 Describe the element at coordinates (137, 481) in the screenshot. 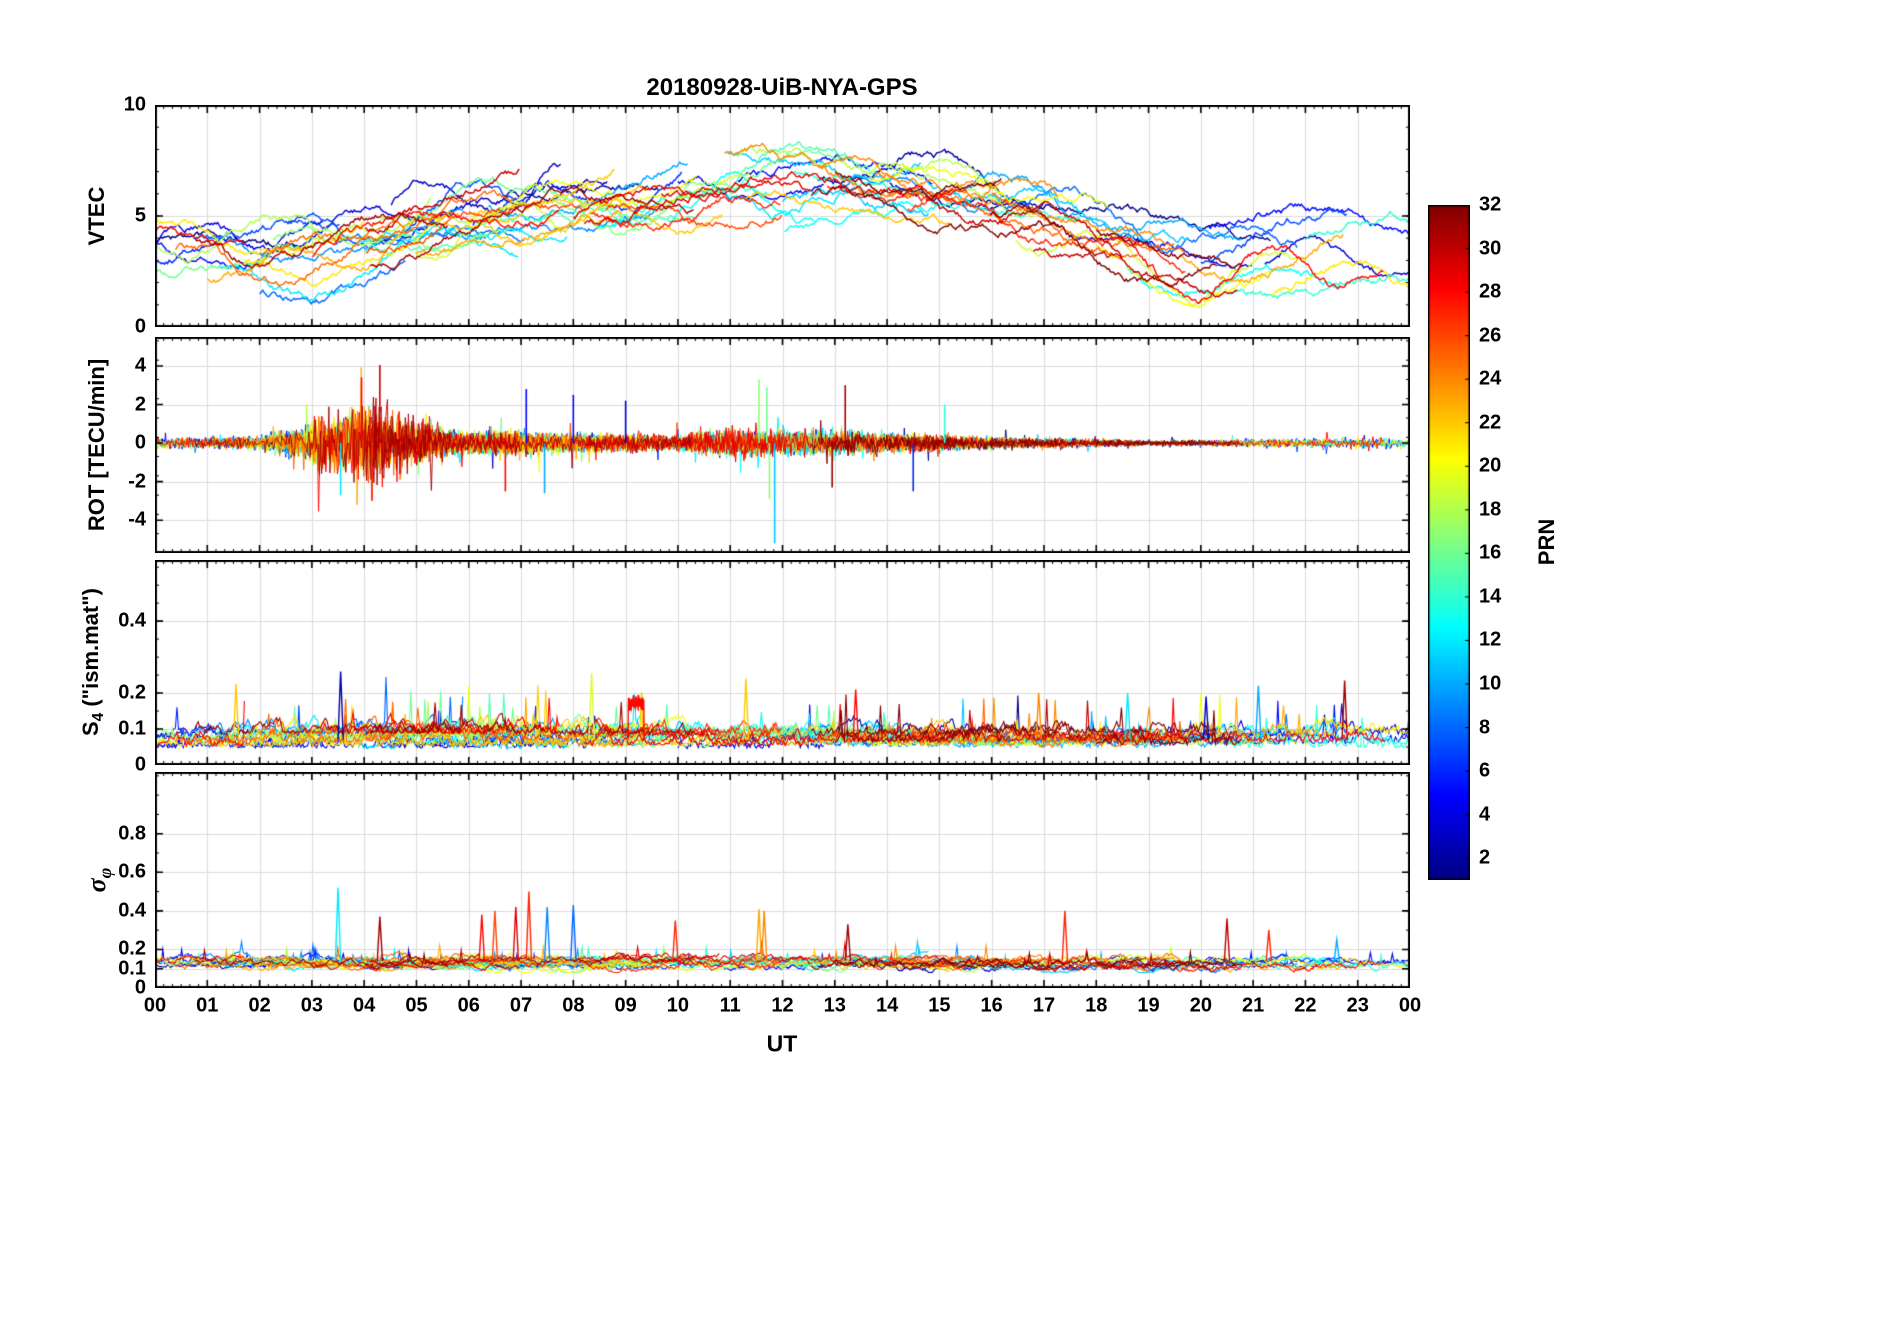

I see `rot-ytick-label: -2` at that location.